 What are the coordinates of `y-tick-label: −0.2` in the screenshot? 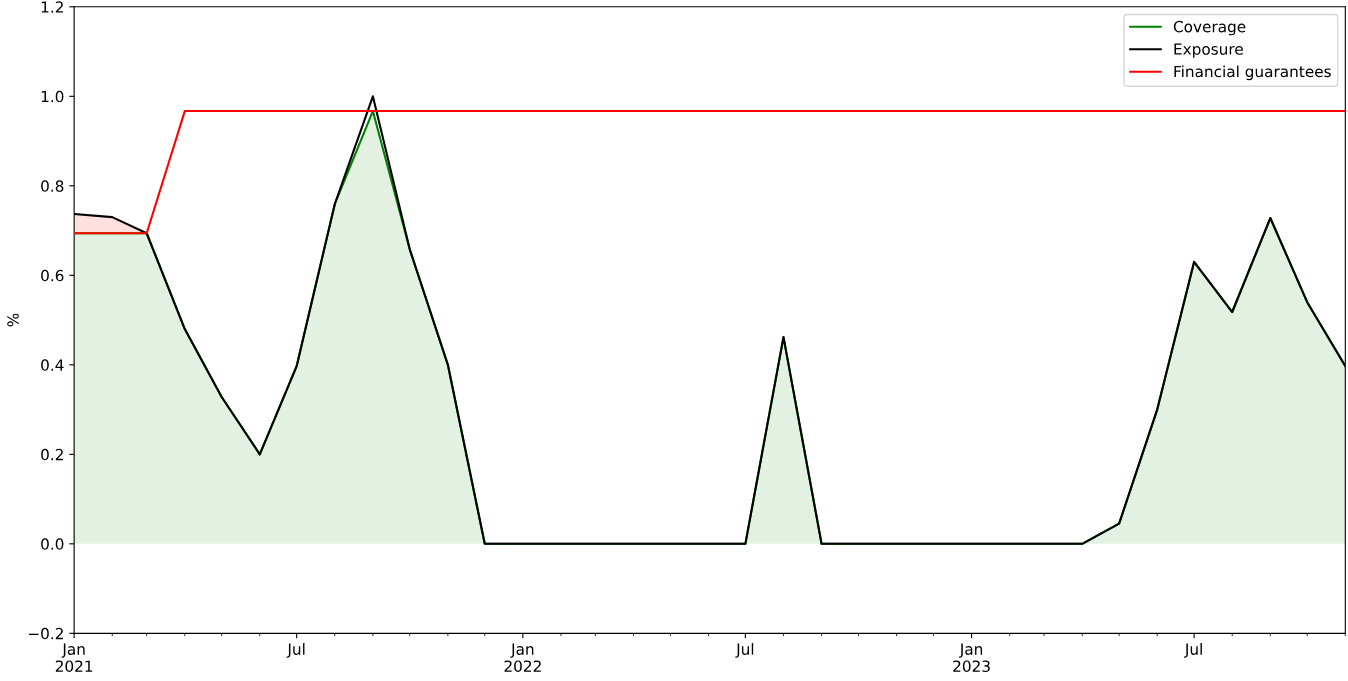 It's located at (45, 633).